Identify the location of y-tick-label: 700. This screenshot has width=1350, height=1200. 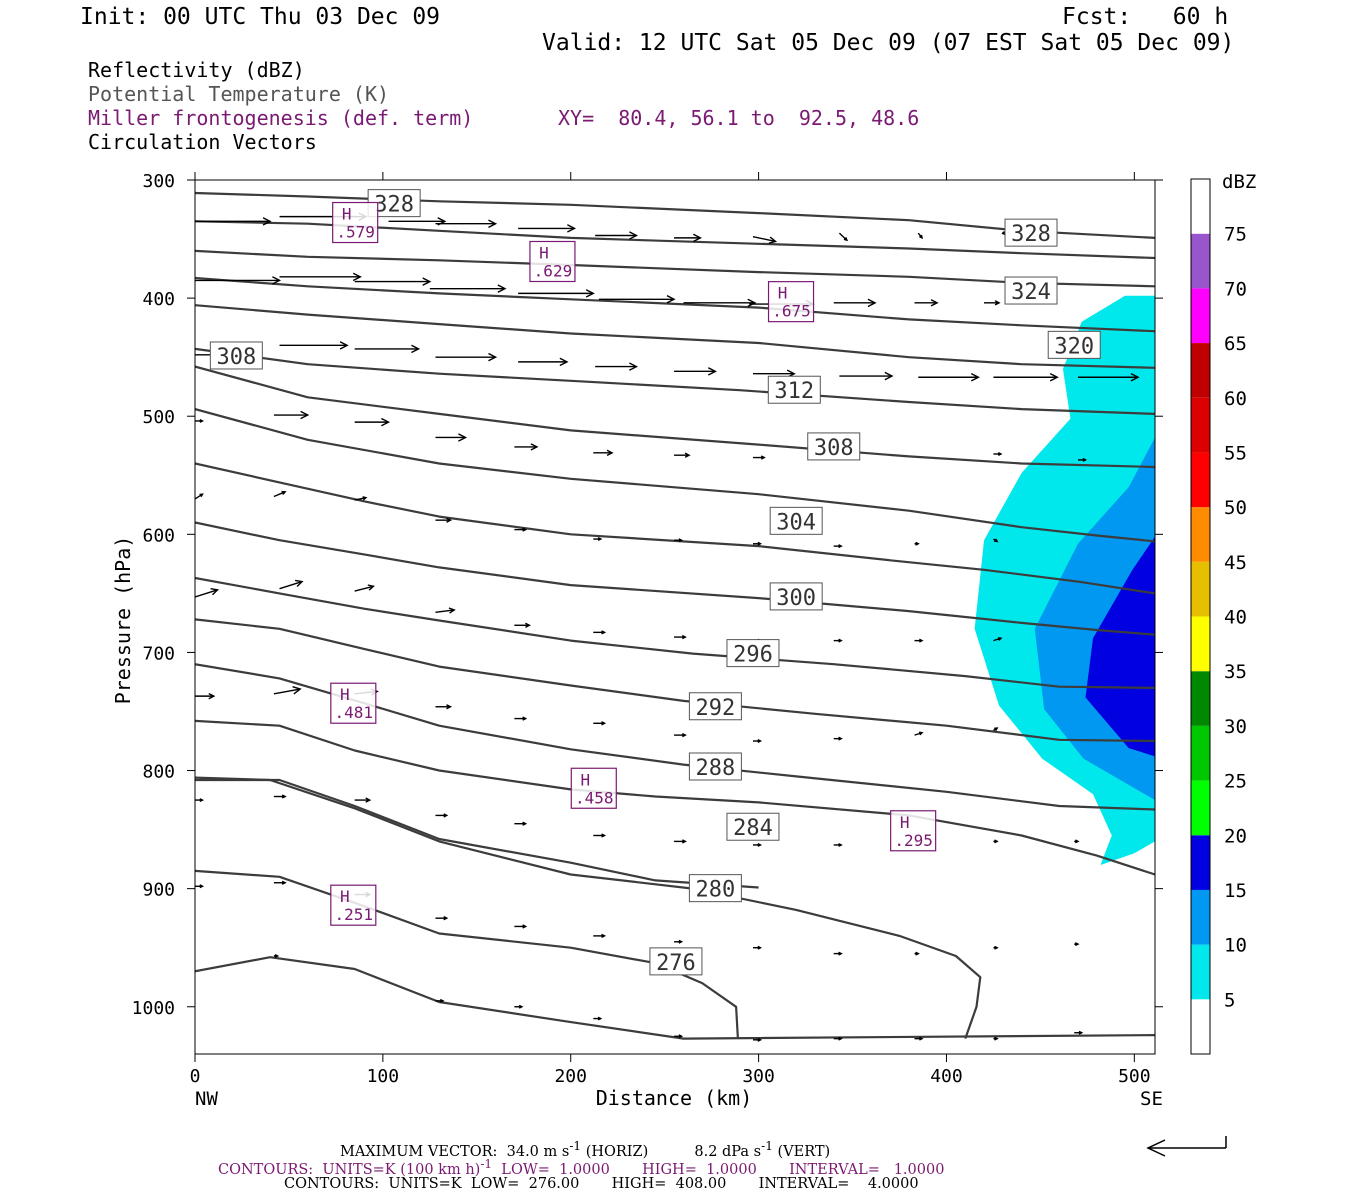
(158, 653).